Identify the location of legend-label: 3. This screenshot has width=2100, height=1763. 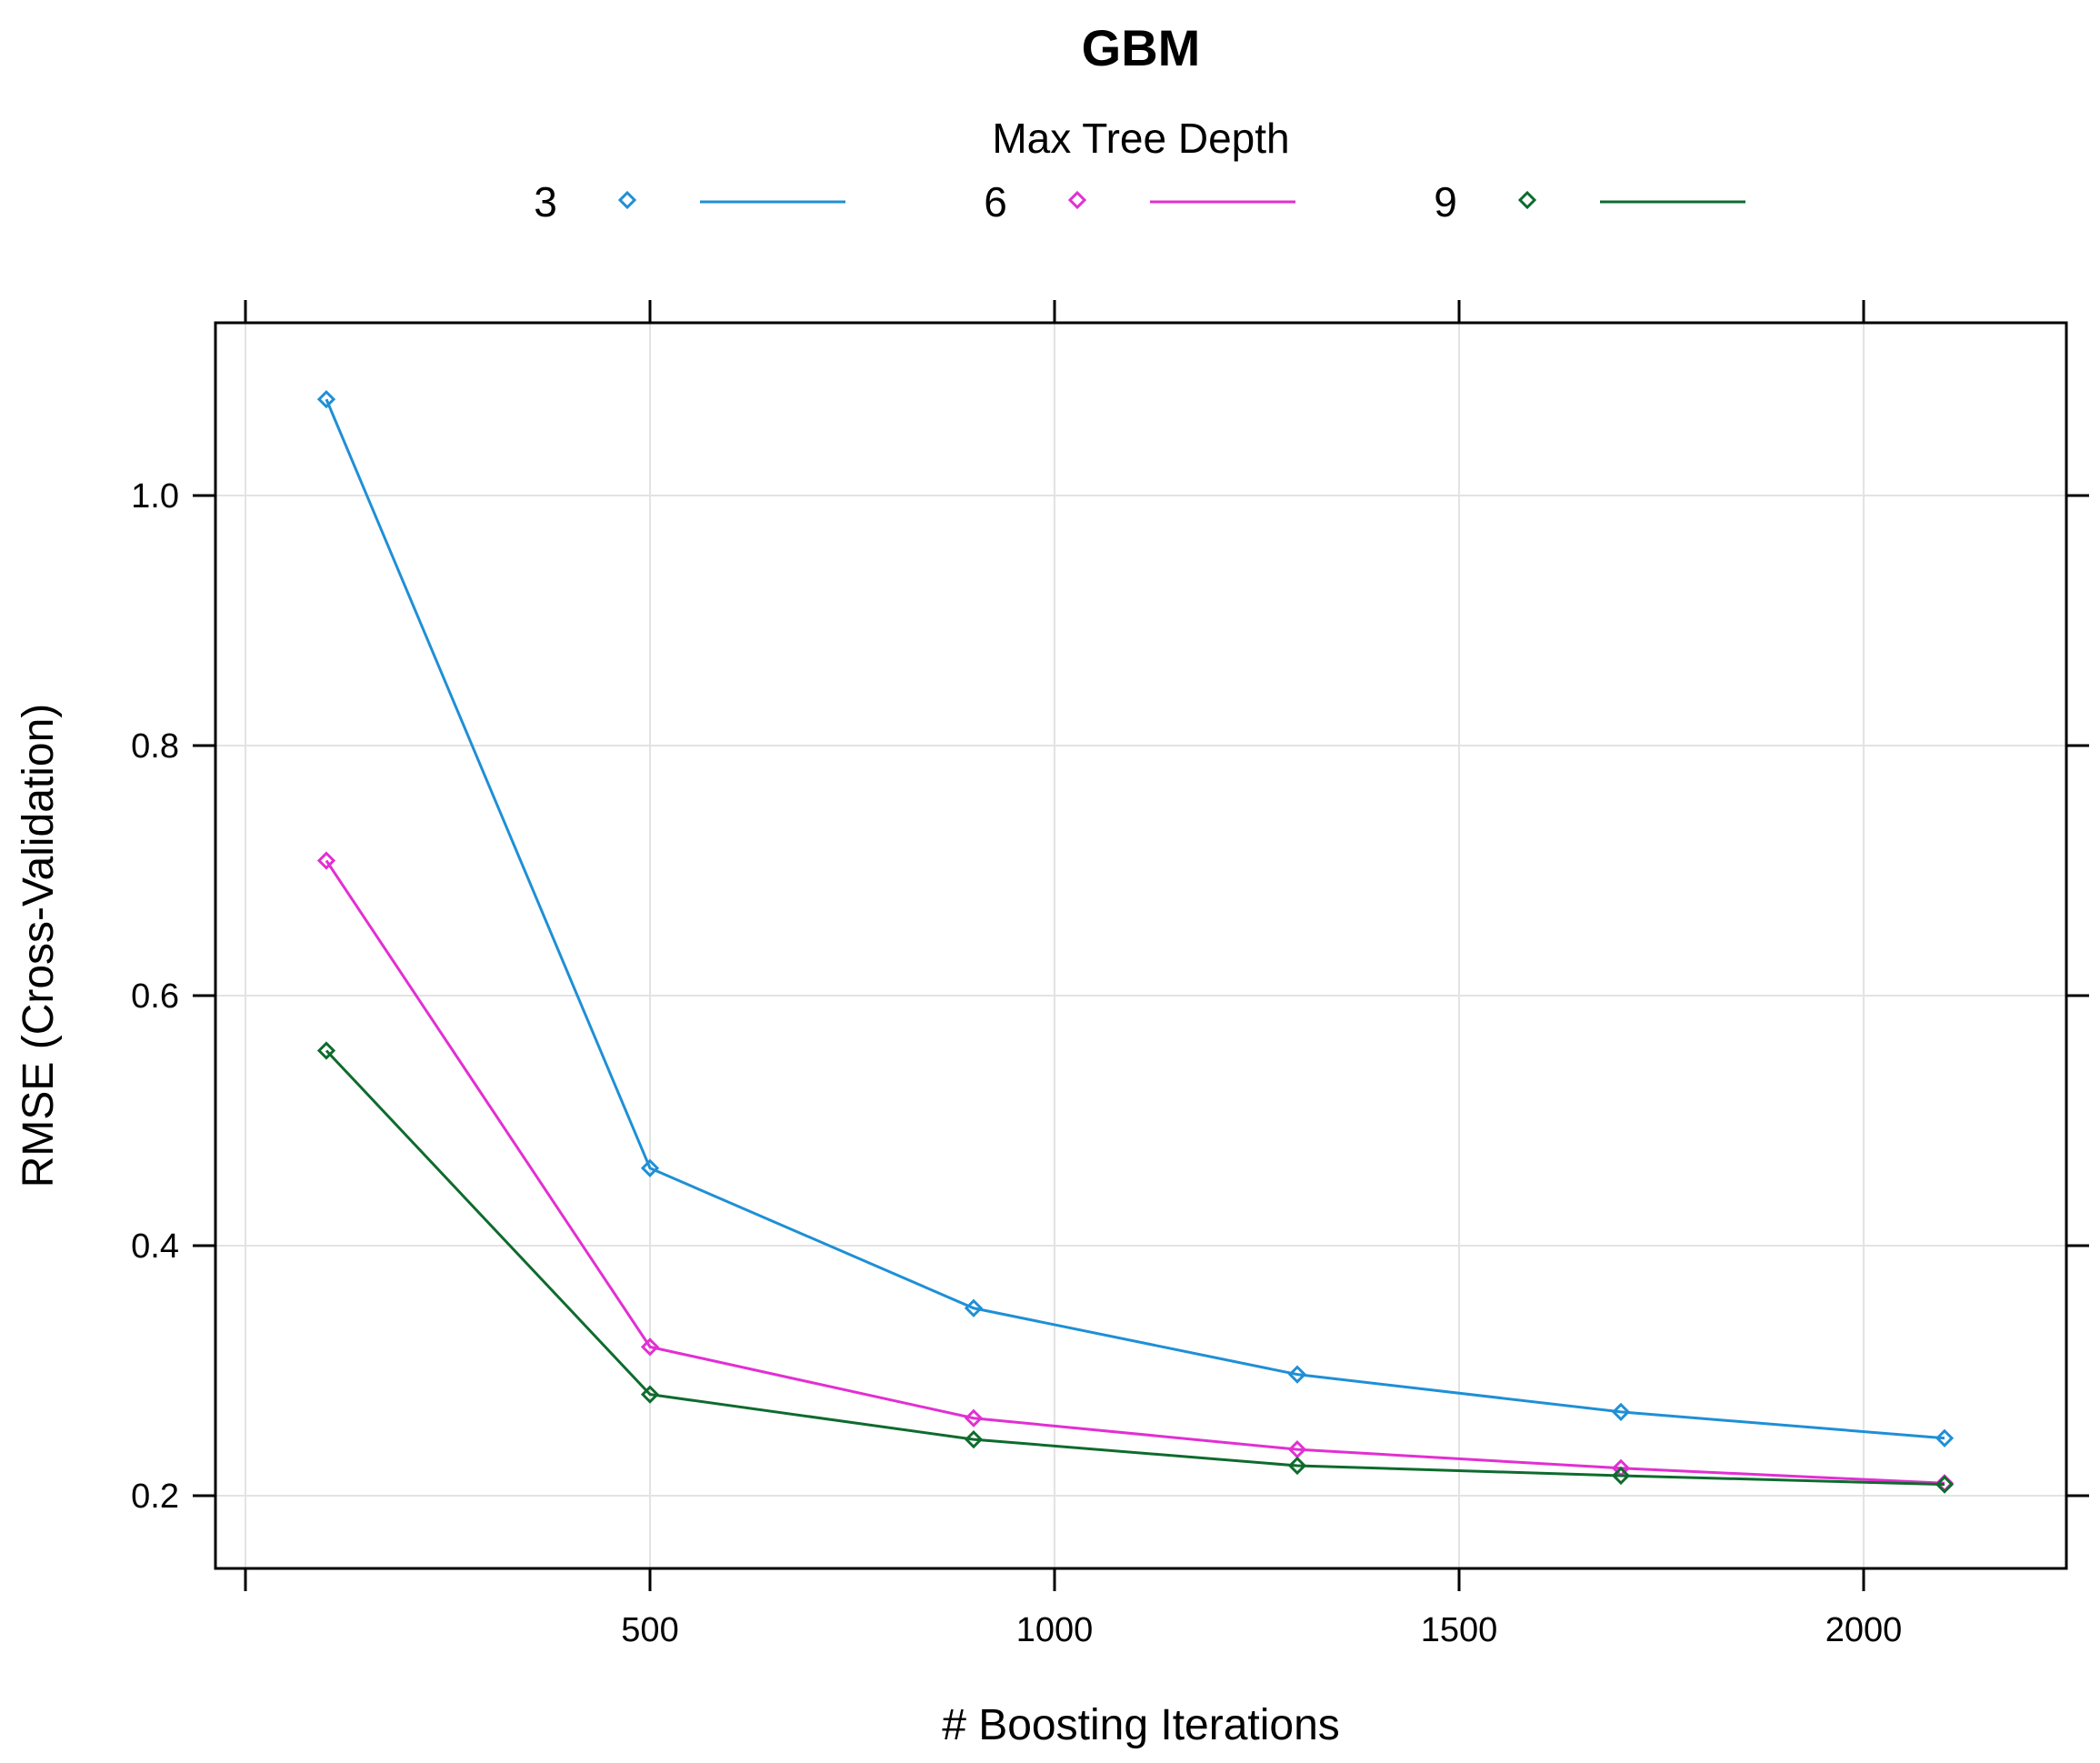
(545, 201).